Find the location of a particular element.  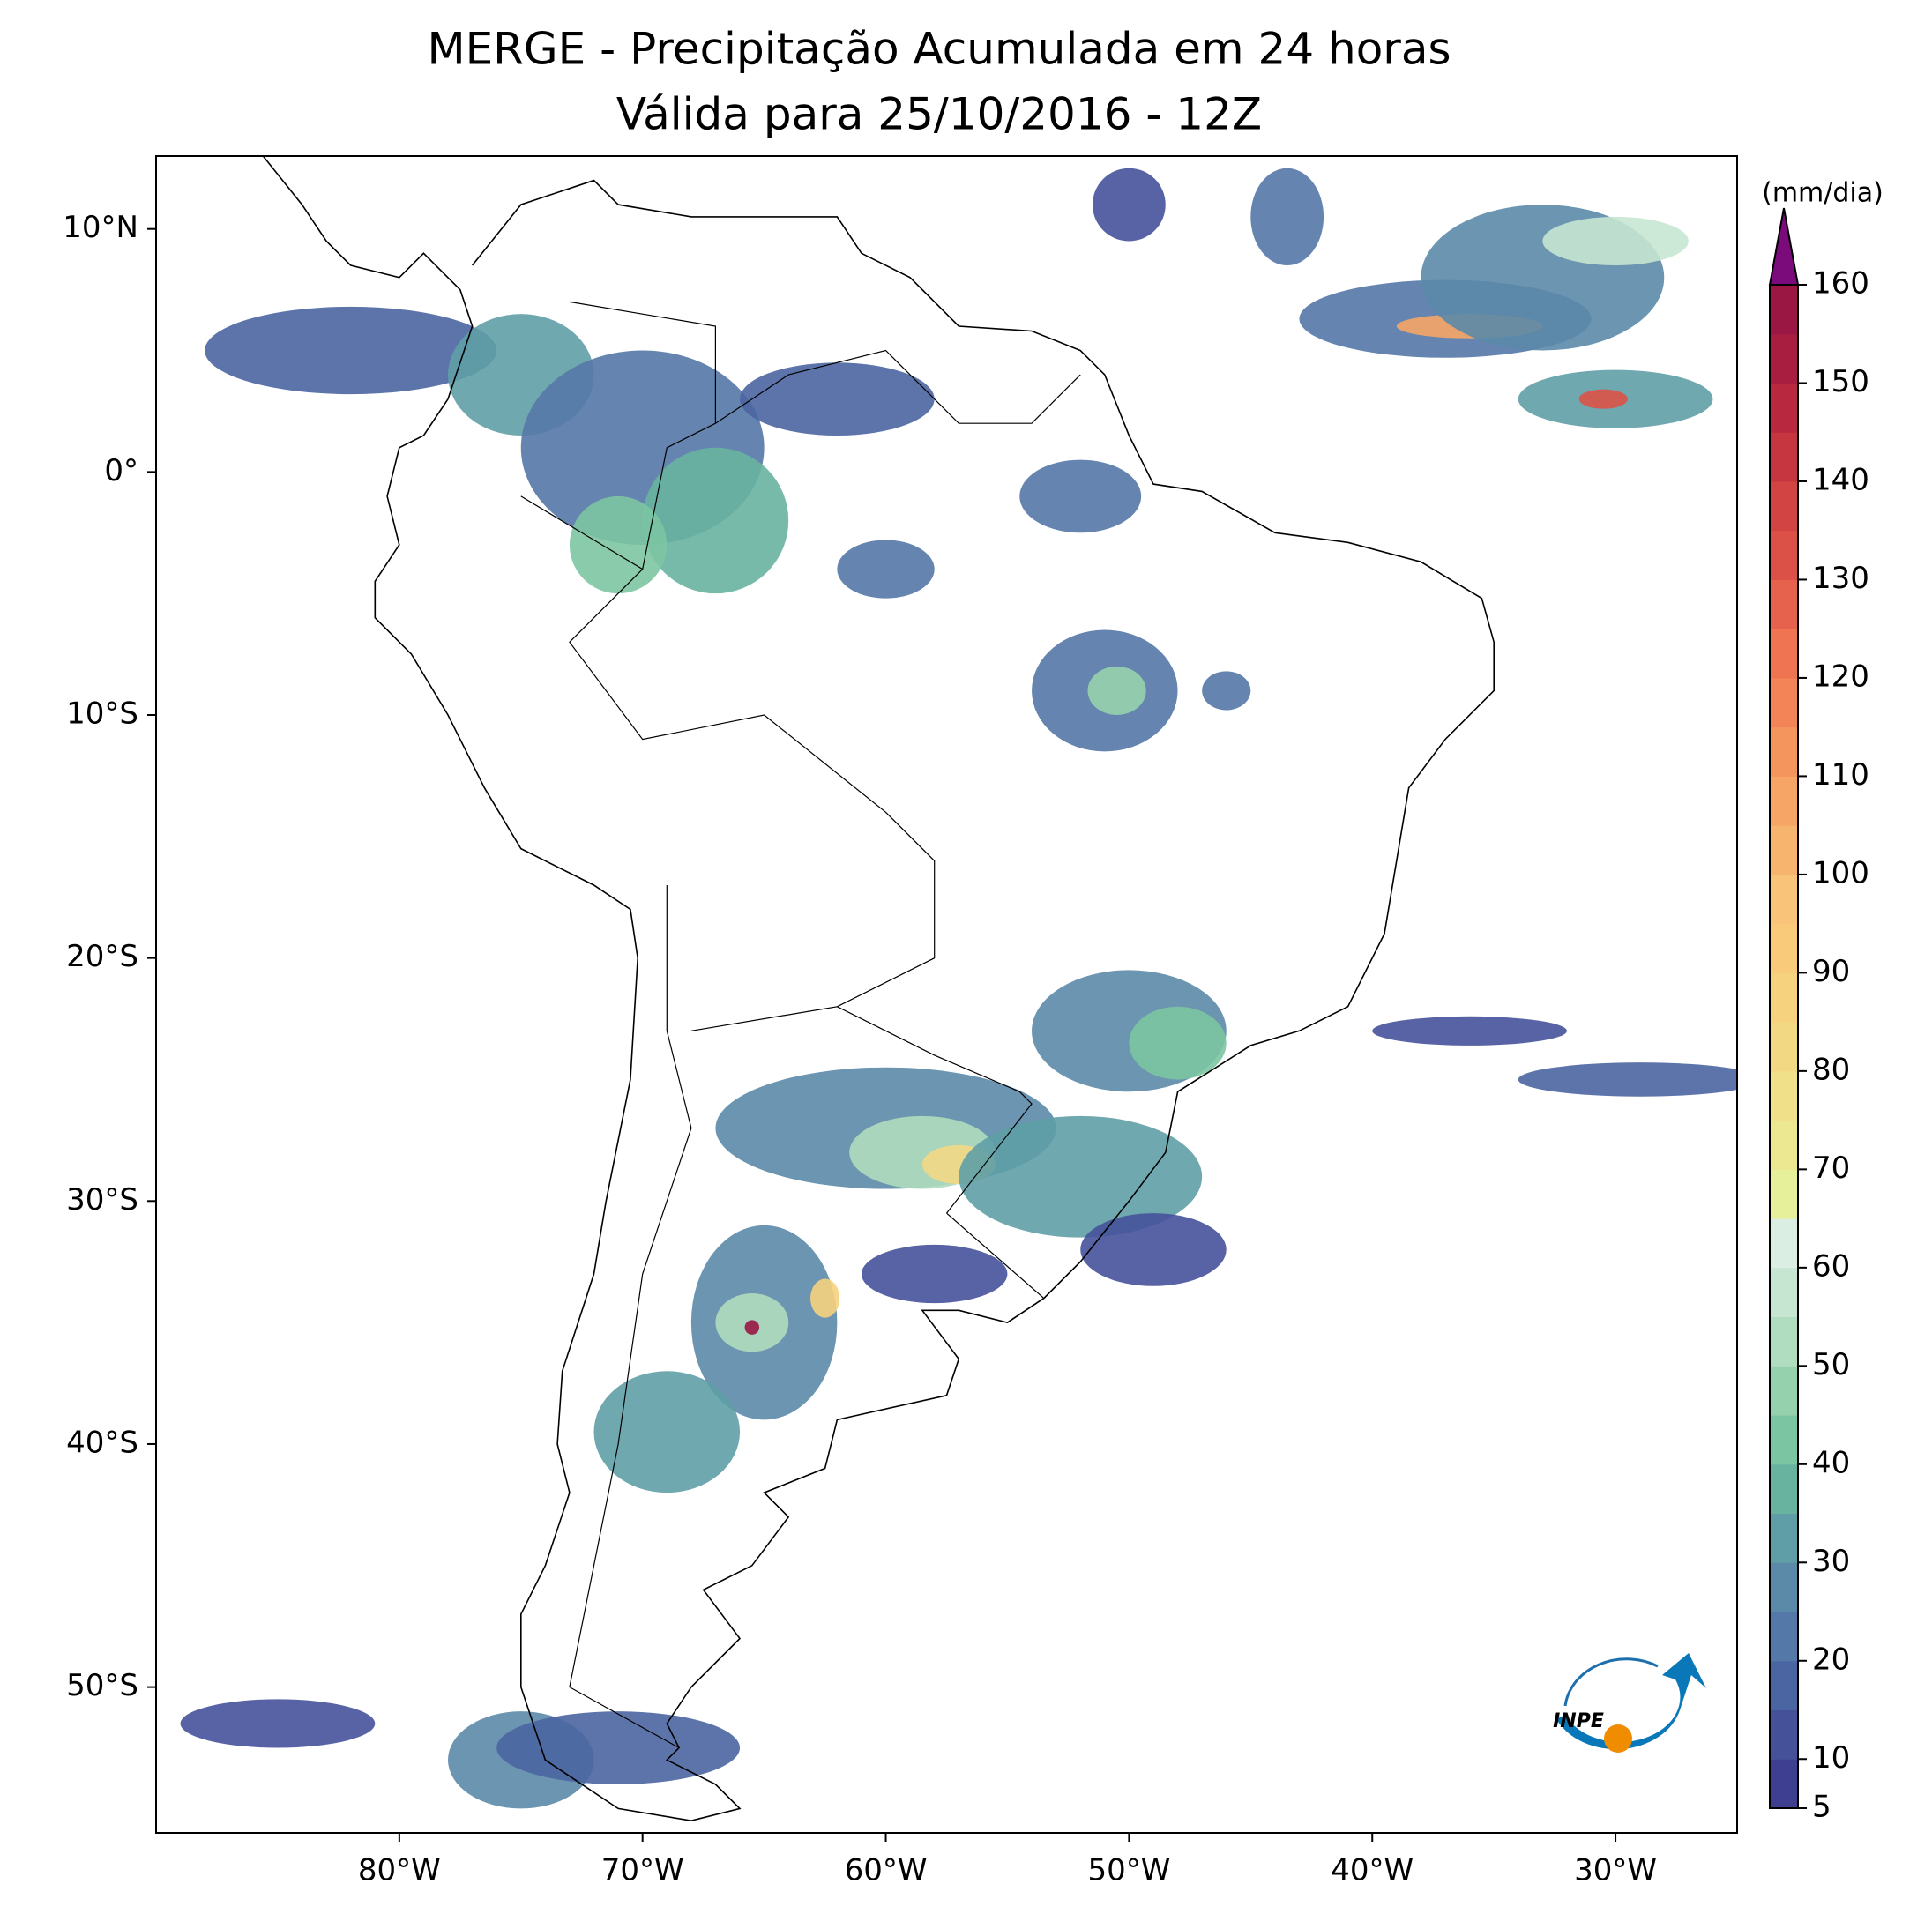

y-tick-label: 40°S is located at coordinates (102, 1442).